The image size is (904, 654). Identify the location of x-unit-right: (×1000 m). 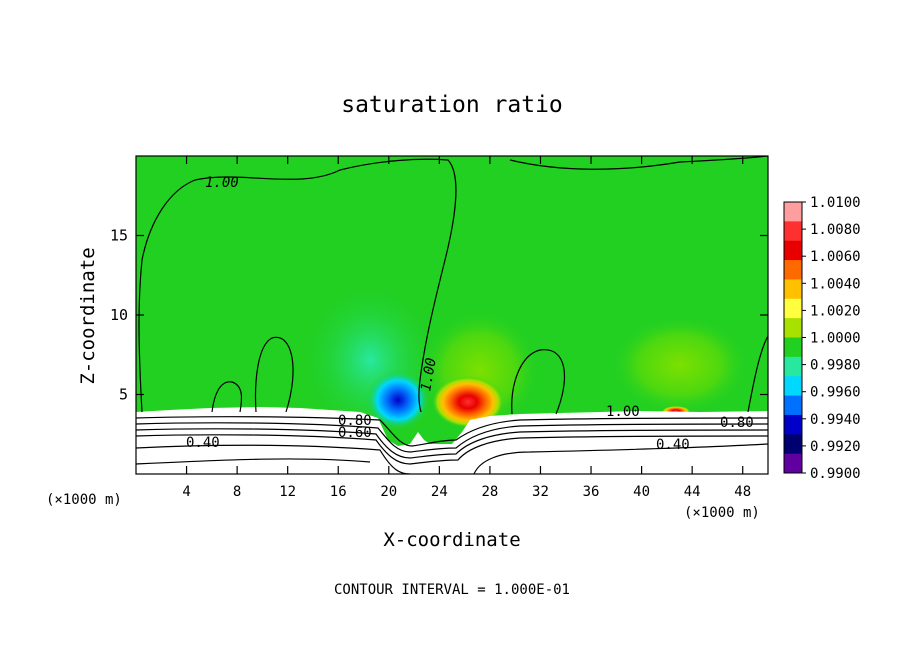
(722, 513).